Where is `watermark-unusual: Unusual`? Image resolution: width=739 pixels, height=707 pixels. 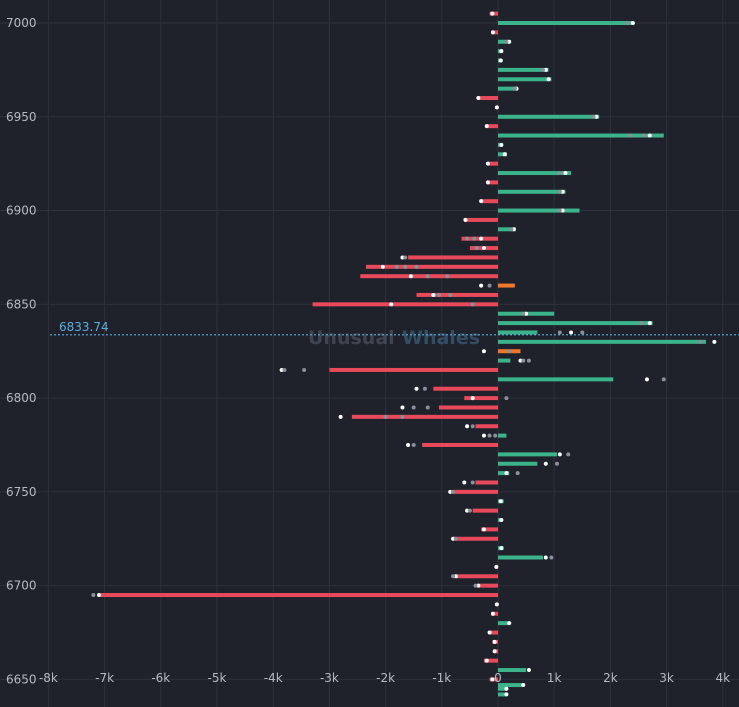 watermark-unusual: Unusual is located at coordinates (351, 338).